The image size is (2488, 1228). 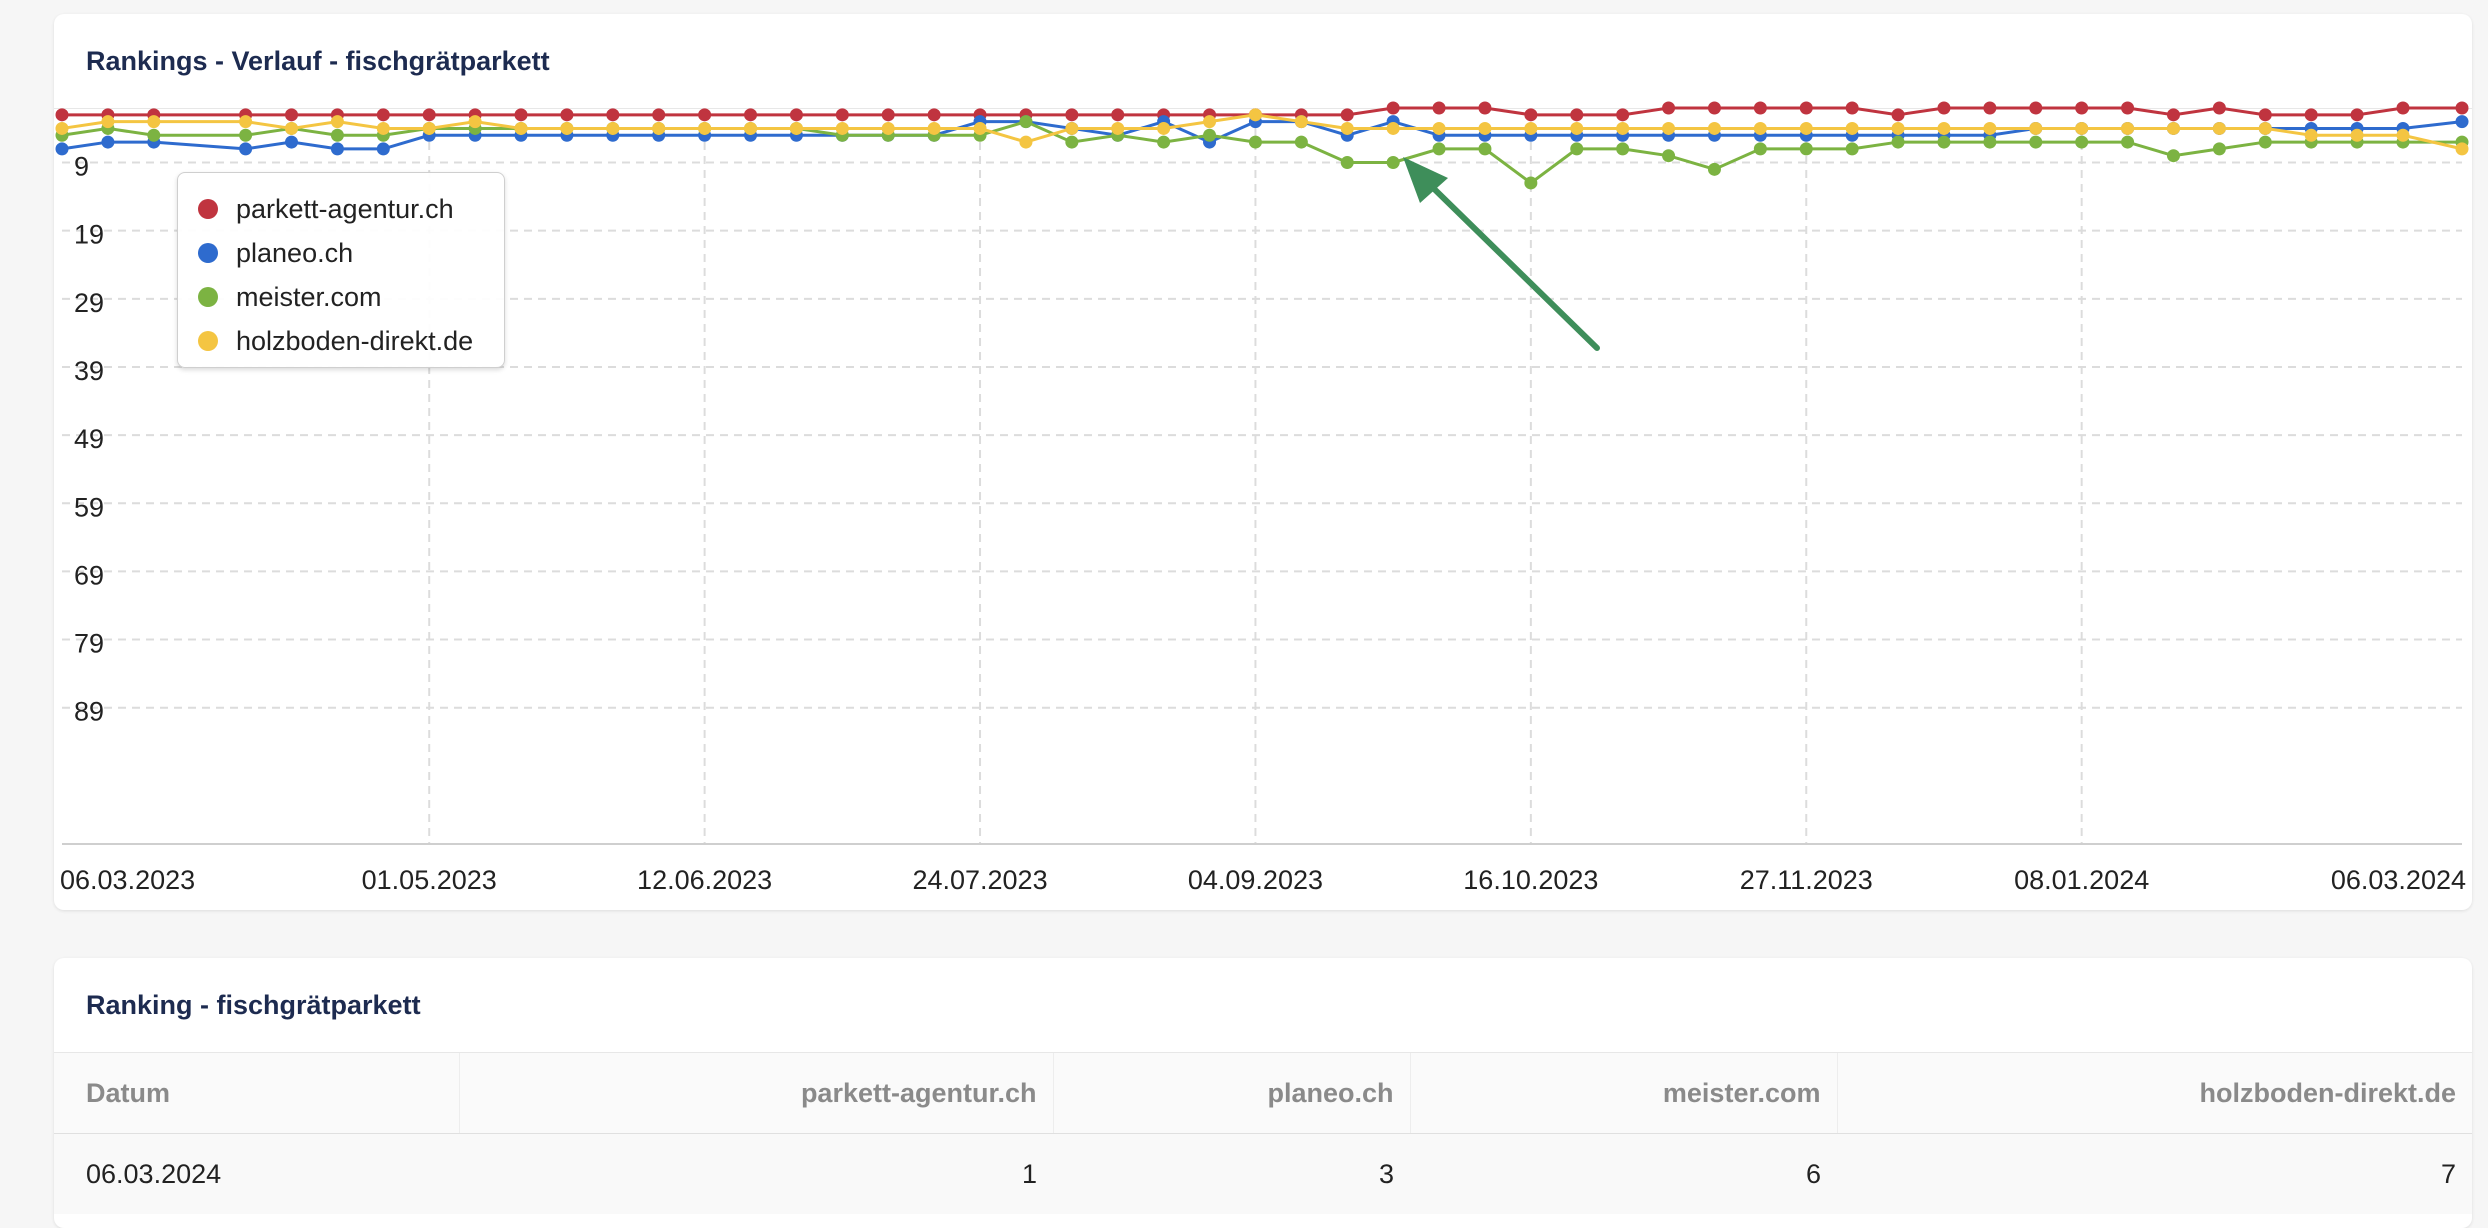 What do you see at coordinates (89, 235) in the screenshot?
I see `y-tick-label: 19` at bounding box center [89, 235].